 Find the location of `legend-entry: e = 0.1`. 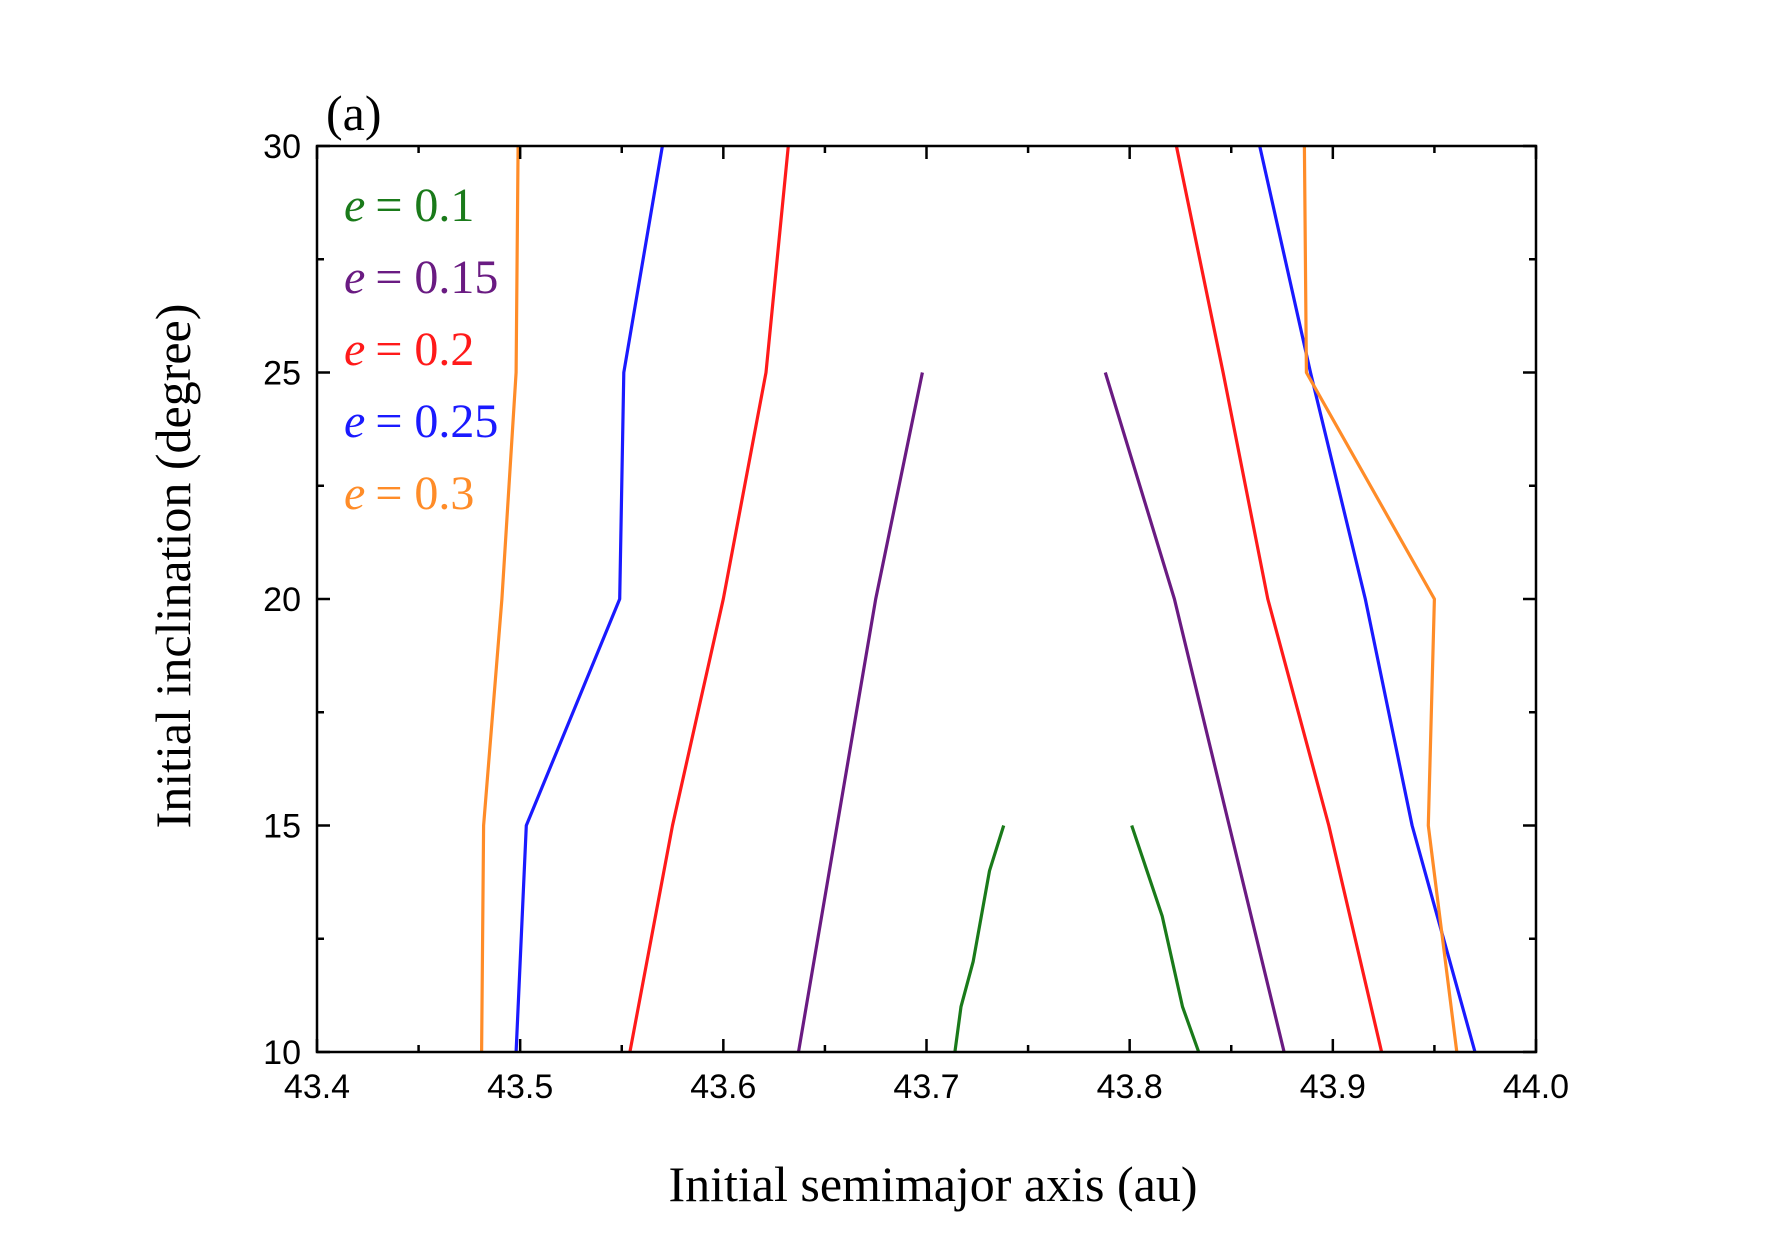

legend-entry: e = 0.1 is located at coordinates (409, 205).